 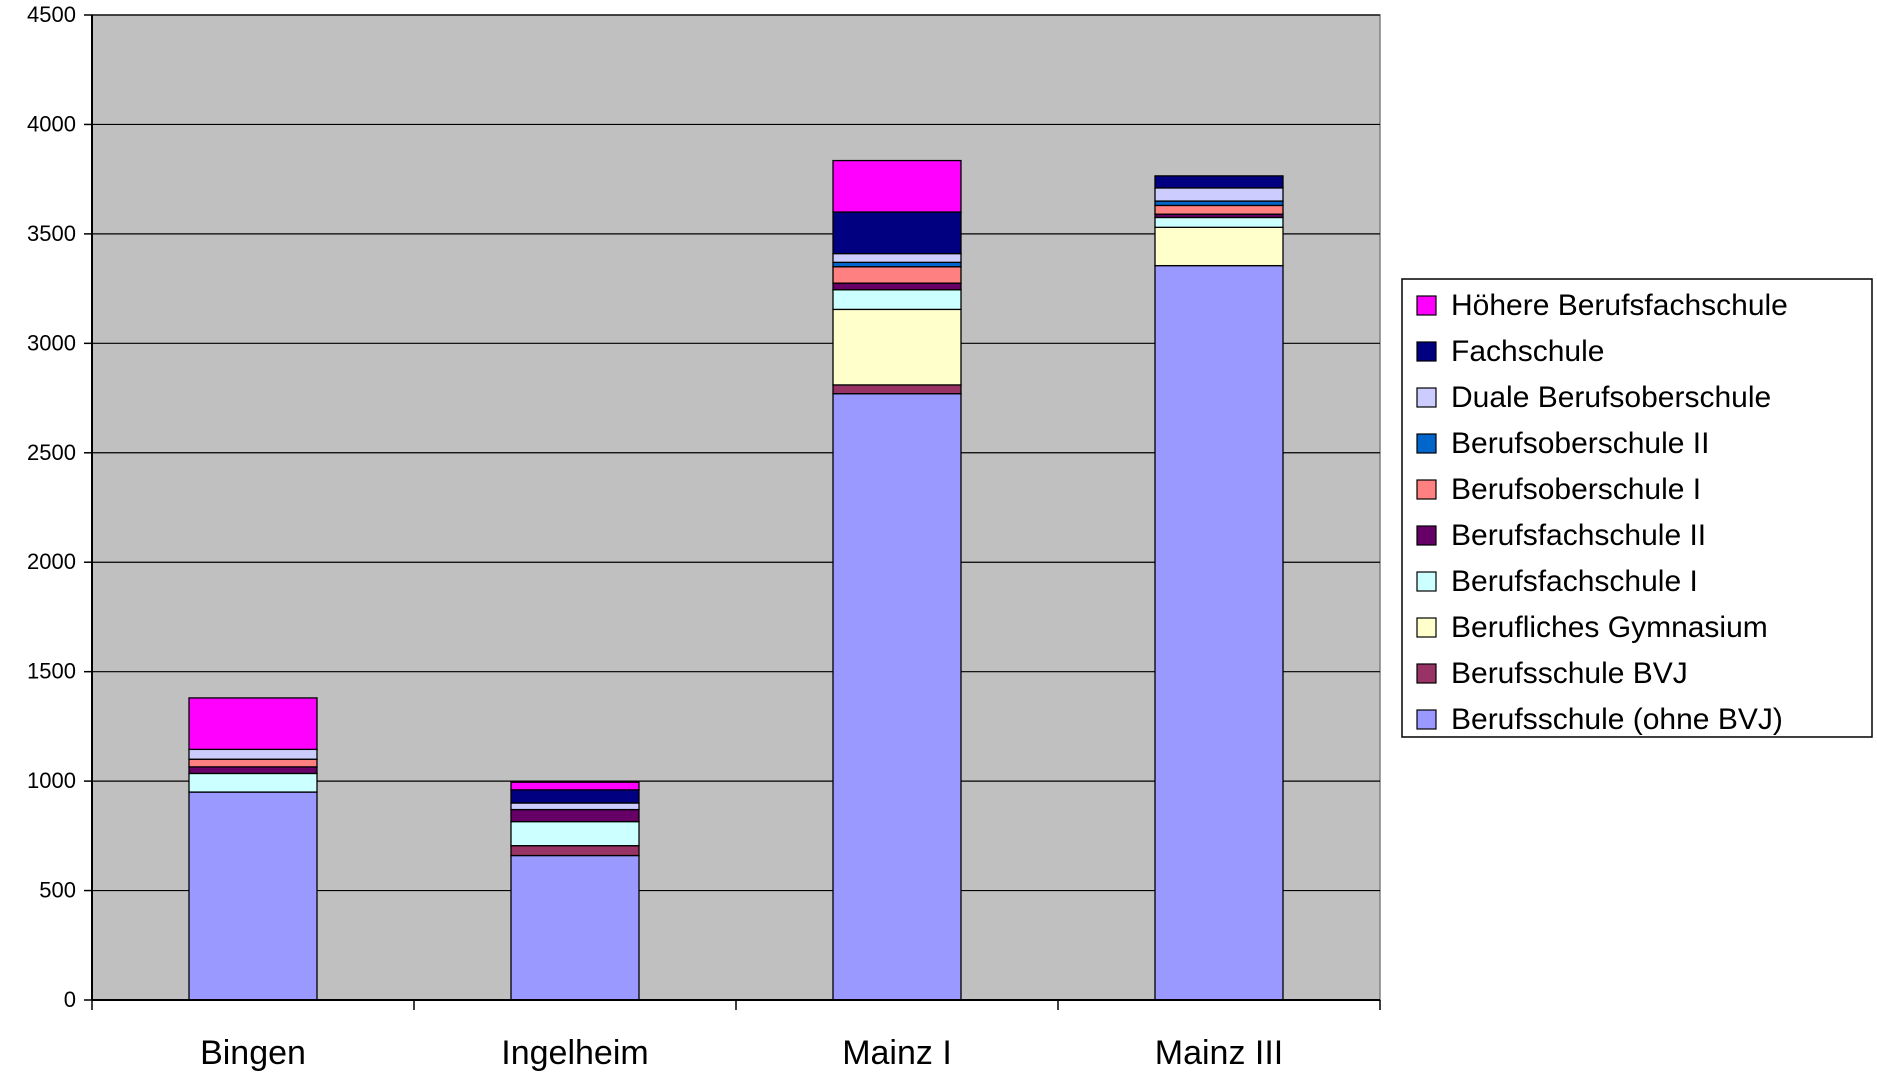 I want to click on x-category-label: Mainz III, so click(x=1219, y=1053).